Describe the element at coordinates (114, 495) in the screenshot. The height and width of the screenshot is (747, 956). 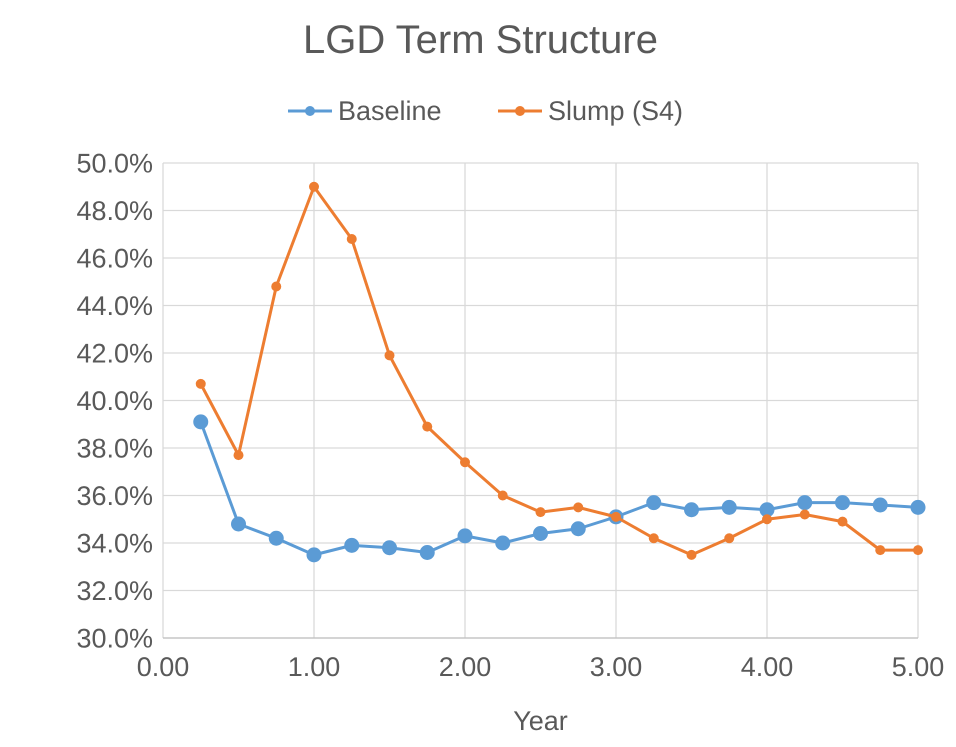
I see `y-tick-label: 36.0%` at that location.